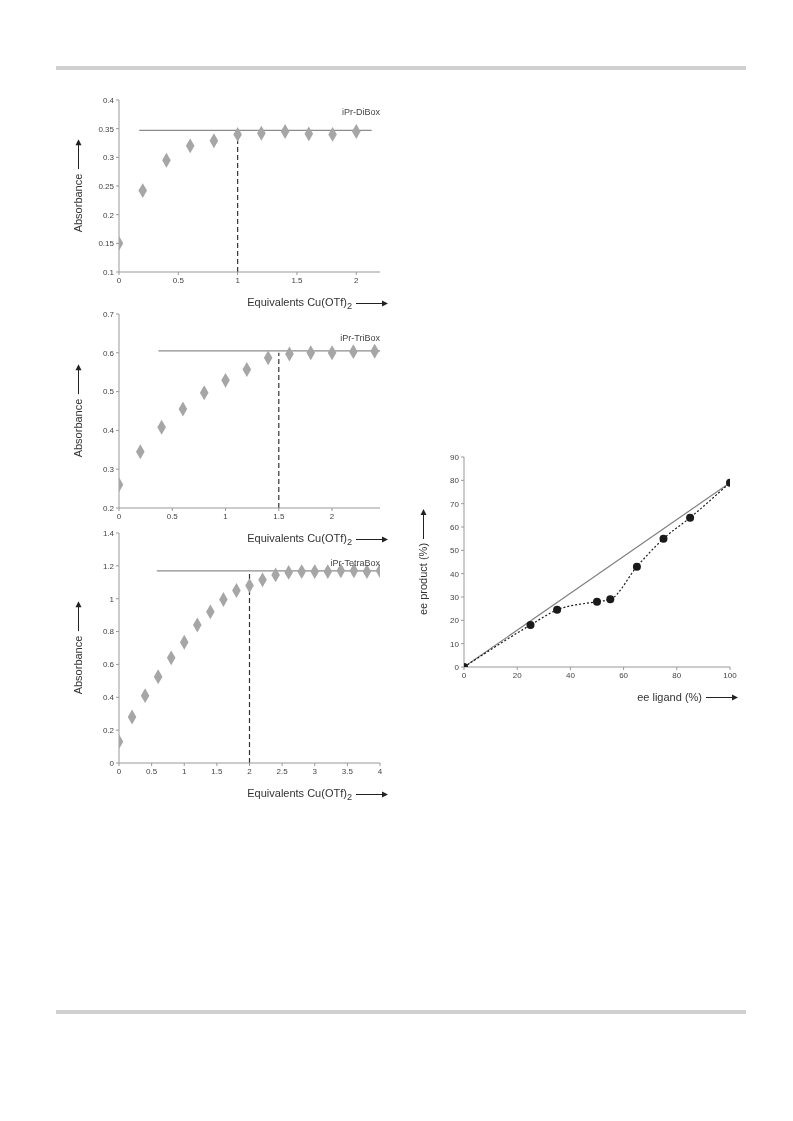  What do you see at coordinates (108, 566) in the screenshot?
I see `y-tick-label: 1.2` at bounding box center [108, 566].